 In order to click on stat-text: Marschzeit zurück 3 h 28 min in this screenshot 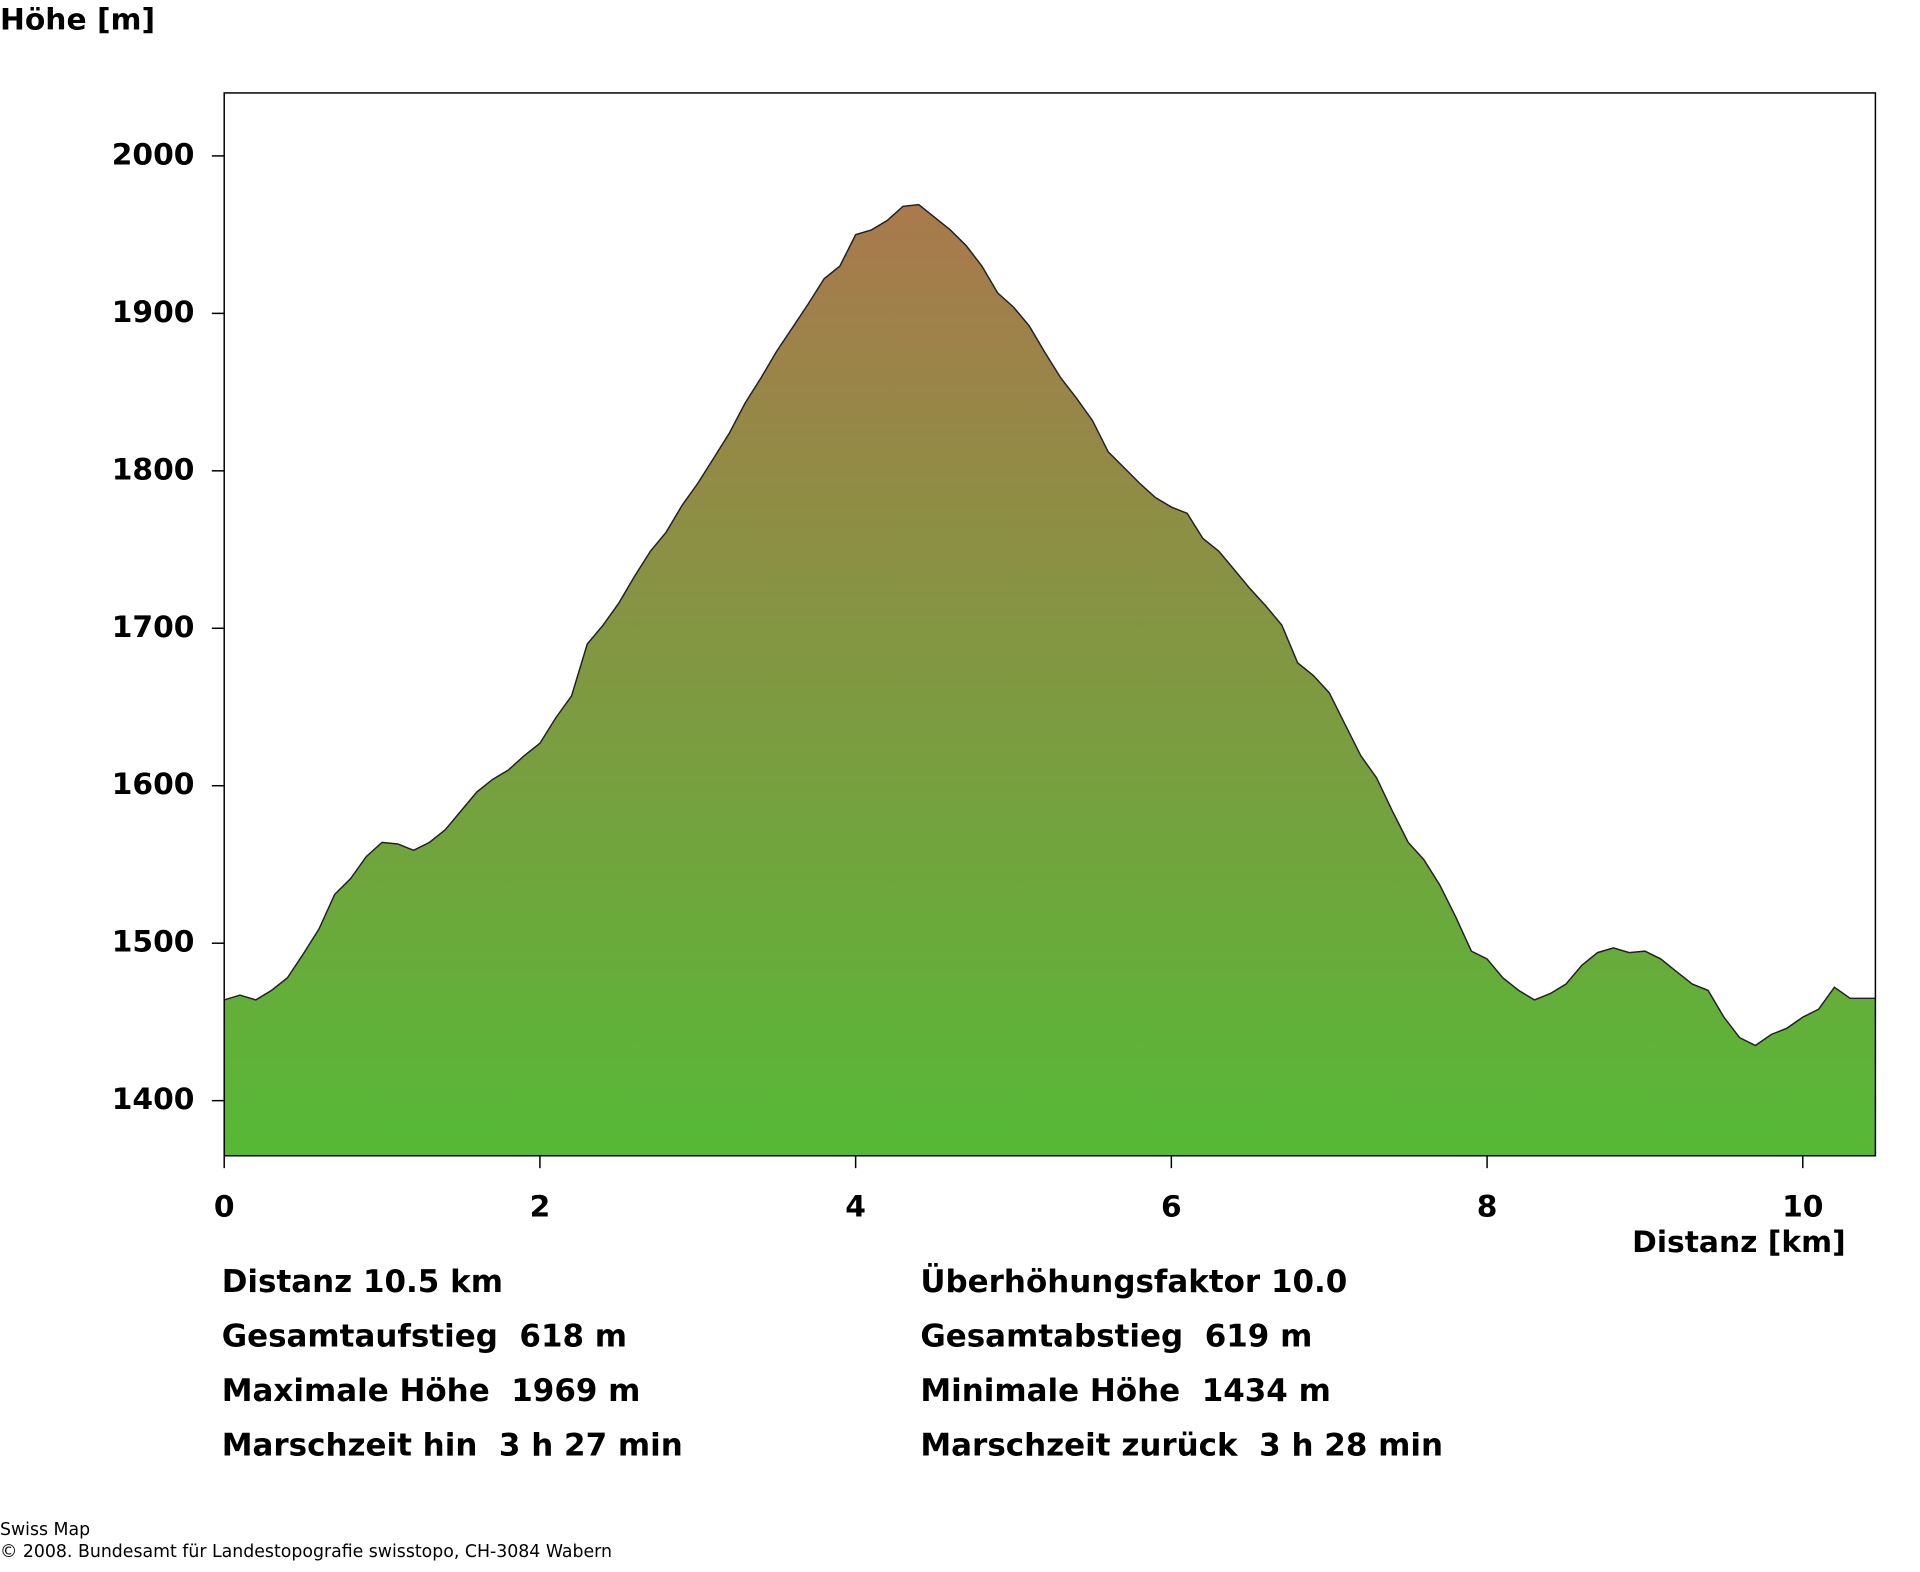, I will do `click(1181, 1445)`.